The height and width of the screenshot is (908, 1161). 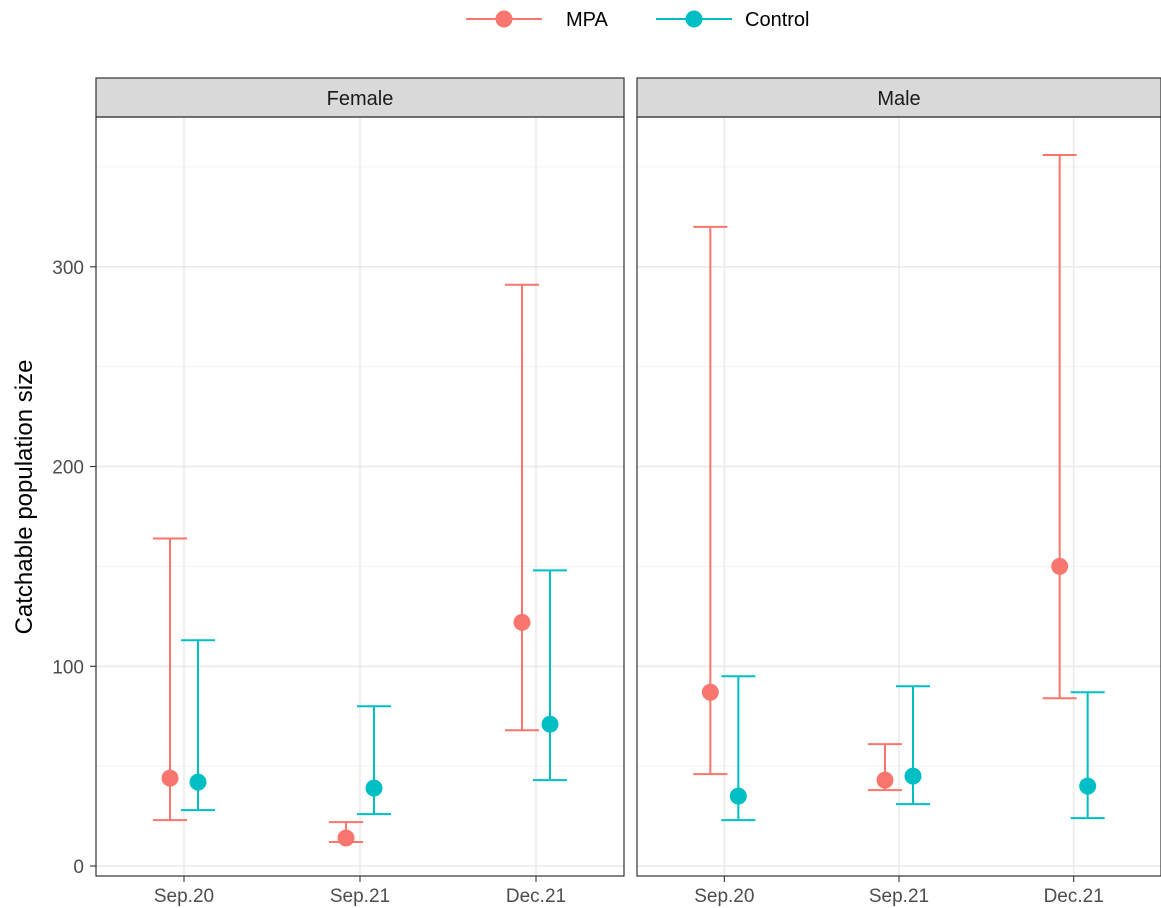 What do you see at coordinates (537, 20) in the screenshot?
I see `legend-item-mpa: MPA` at bounding box center [537, 20].